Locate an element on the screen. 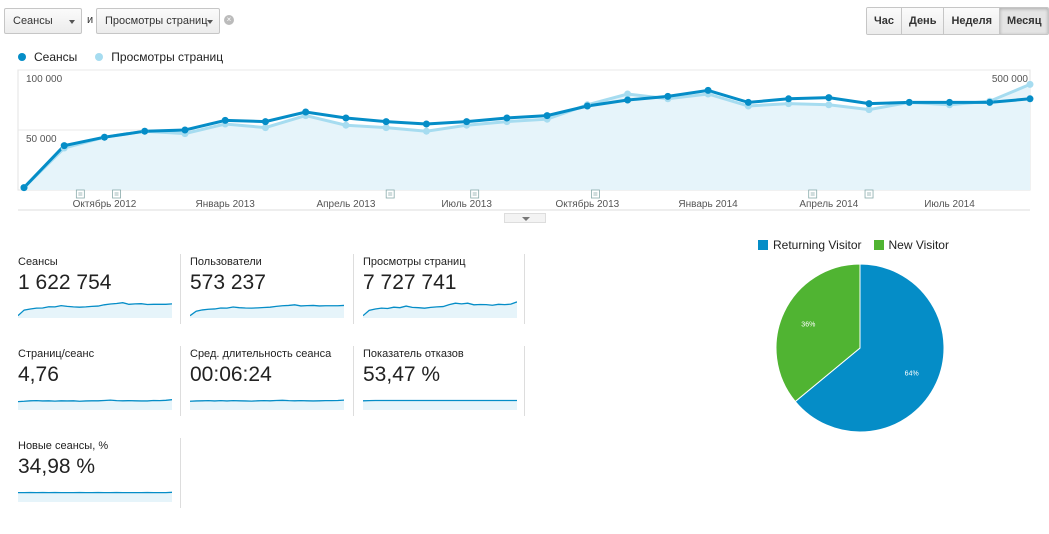 This screenshot has width=1049, height=534. x-tick-label: Апрель 2013 is located at coordinates (345, 204).